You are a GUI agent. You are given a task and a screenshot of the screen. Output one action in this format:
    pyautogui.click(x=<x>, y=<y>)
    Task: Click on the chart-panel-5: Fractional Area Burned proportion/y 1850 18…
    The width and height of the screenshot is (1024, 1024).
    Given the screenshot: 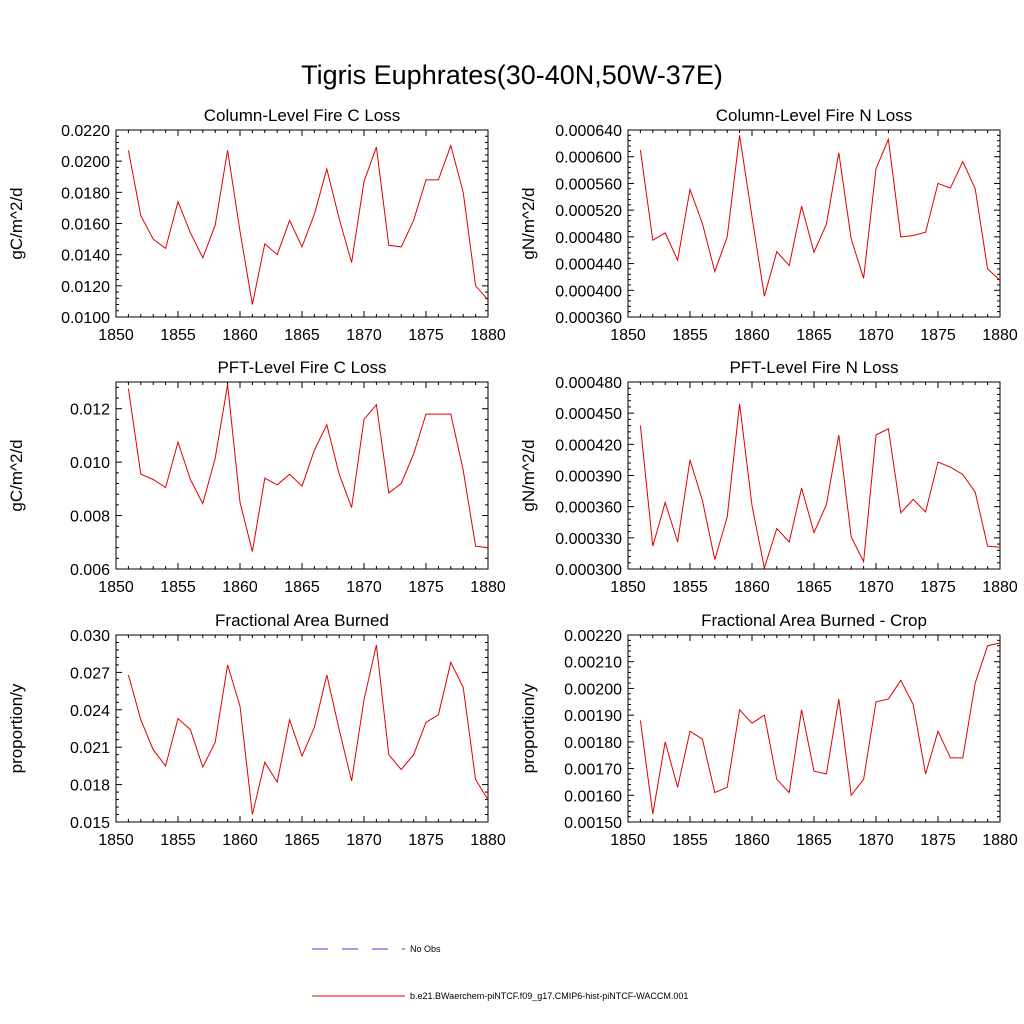 What is the action you would take?
    pyautogui.click(x=256, y=730)
    